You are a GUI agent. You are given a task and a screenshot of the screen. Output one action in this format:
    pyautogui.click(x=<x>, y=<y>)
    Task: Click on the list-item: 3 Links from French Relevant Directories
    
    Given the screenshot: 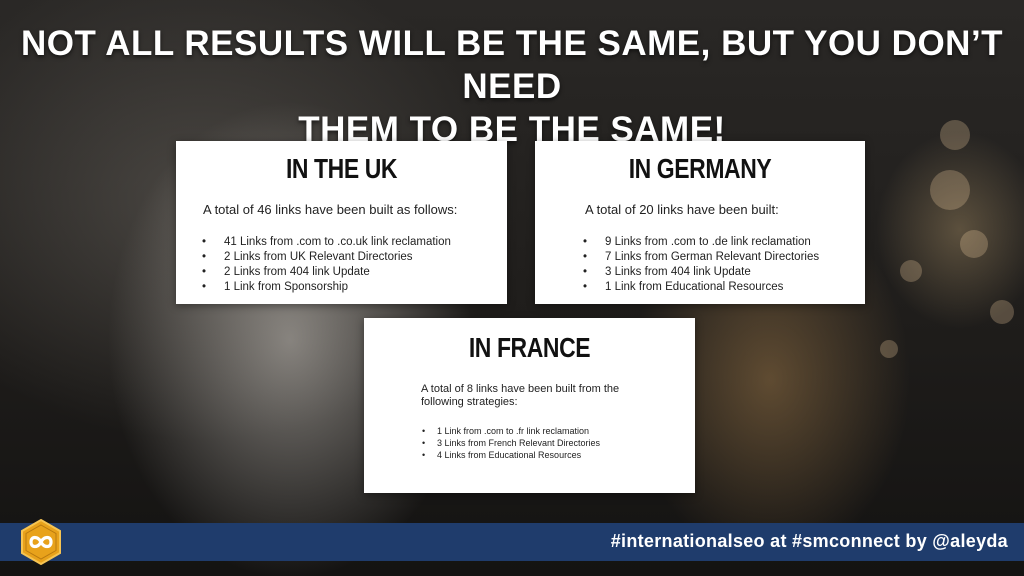 What is the action you would take?
    pyautogui.click(x=511, y=443)
    